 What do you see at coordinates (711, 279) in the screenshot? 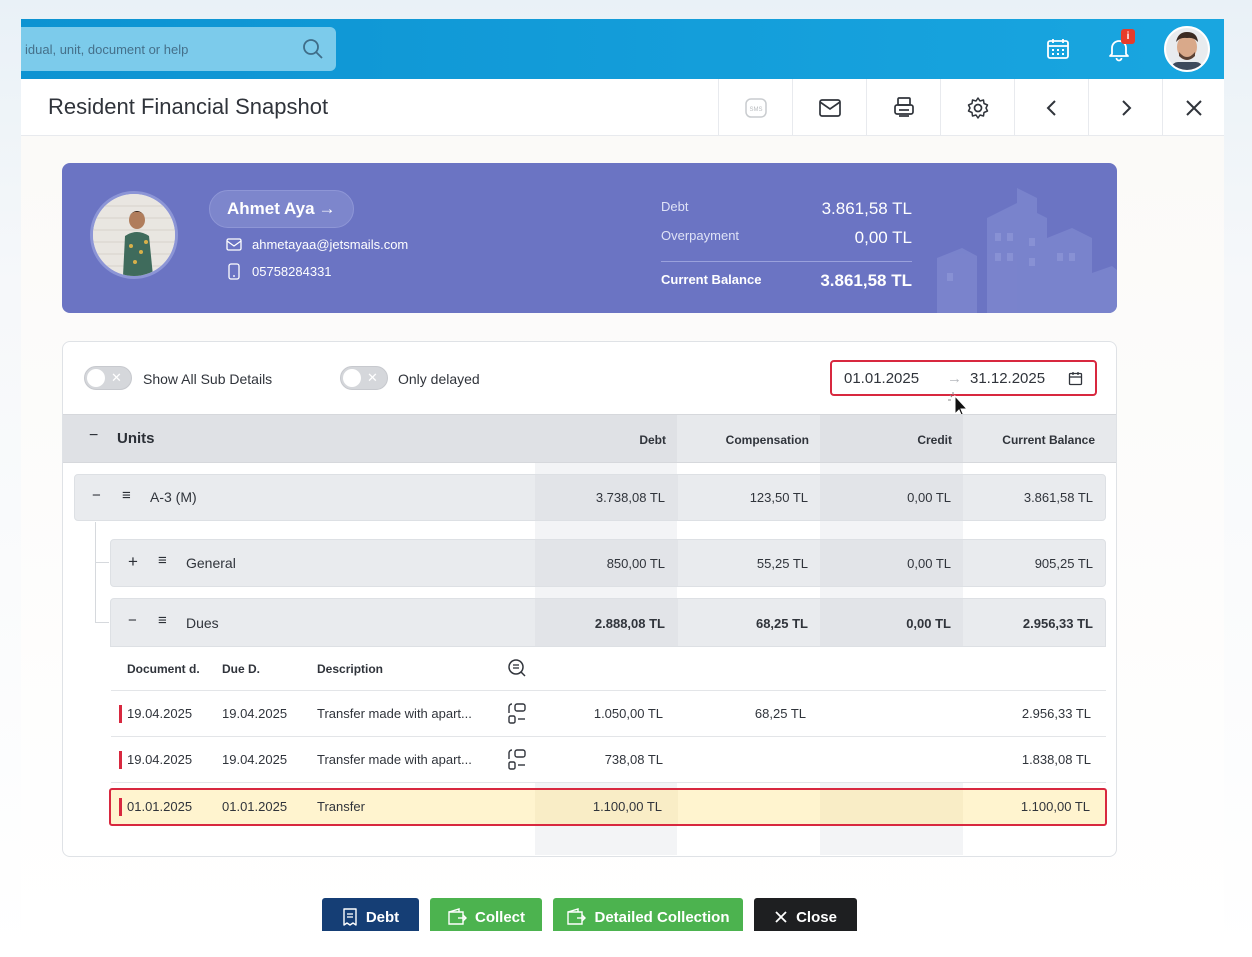
I see `current-balance-label: Current Balance` at bounding box center [711, 279].